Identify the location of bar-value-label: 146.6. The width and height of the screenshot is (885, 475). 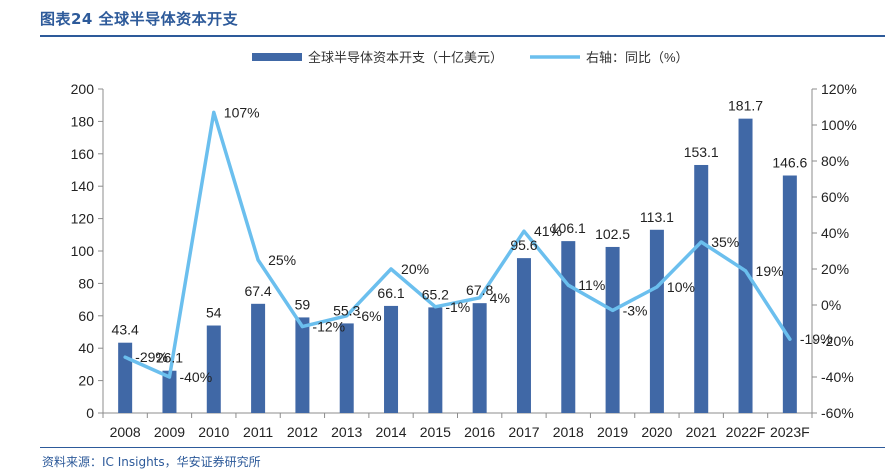
(789, 163).